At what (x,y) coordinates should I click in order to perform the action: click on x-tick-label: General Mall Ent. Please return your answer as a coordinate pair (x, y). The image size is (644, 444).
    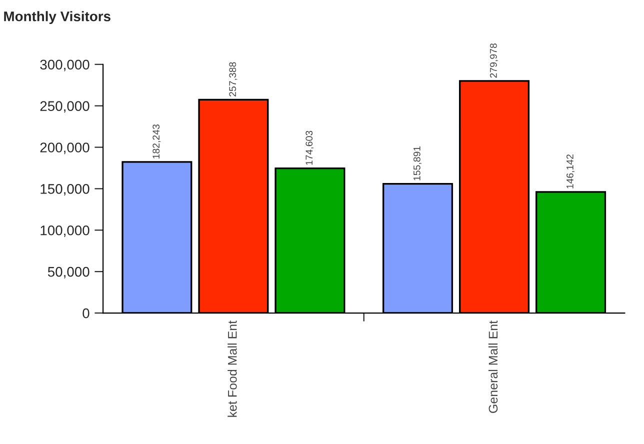
    Looking at the image, I should click on (493, 366).